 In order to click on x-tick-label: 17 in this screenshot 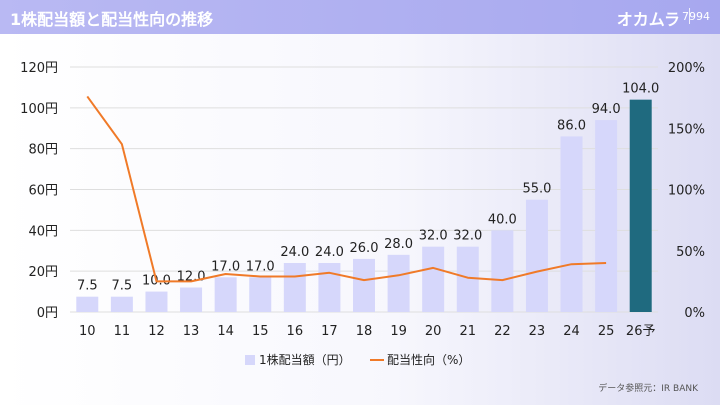, I will do `click(329, 331)`.